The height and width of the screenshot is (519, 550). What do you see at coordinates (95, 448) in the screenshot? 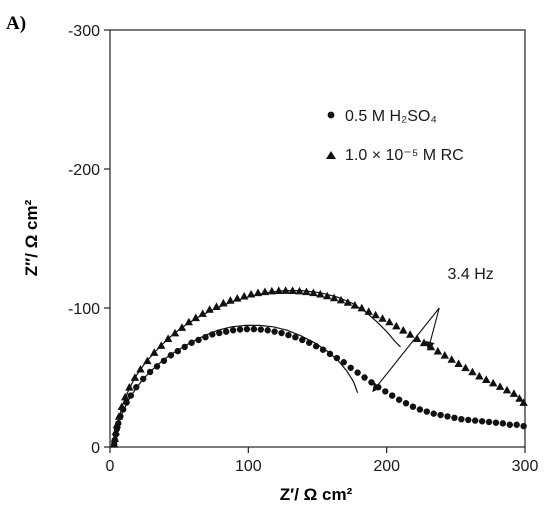
I see `y-tick-label: 0` at bounding box center [95, 448].